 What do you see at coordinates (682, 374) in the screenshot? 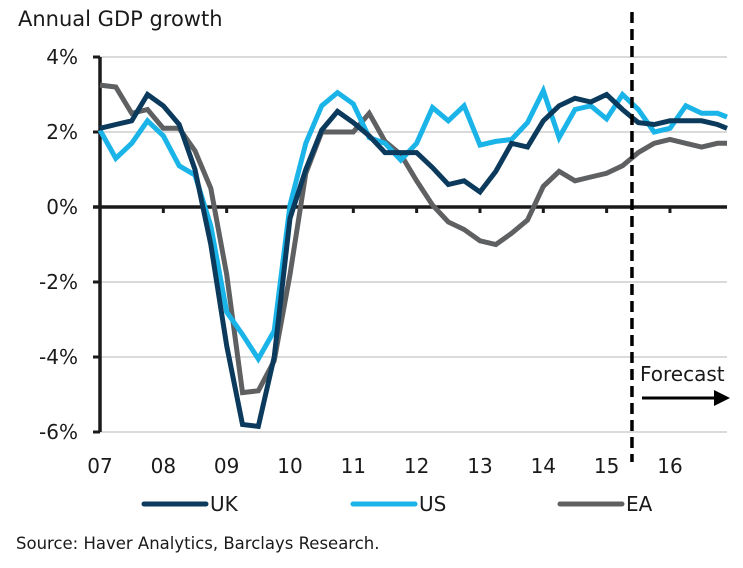
I see `forecast-label: Forecast` at bounding box center [682, 374].